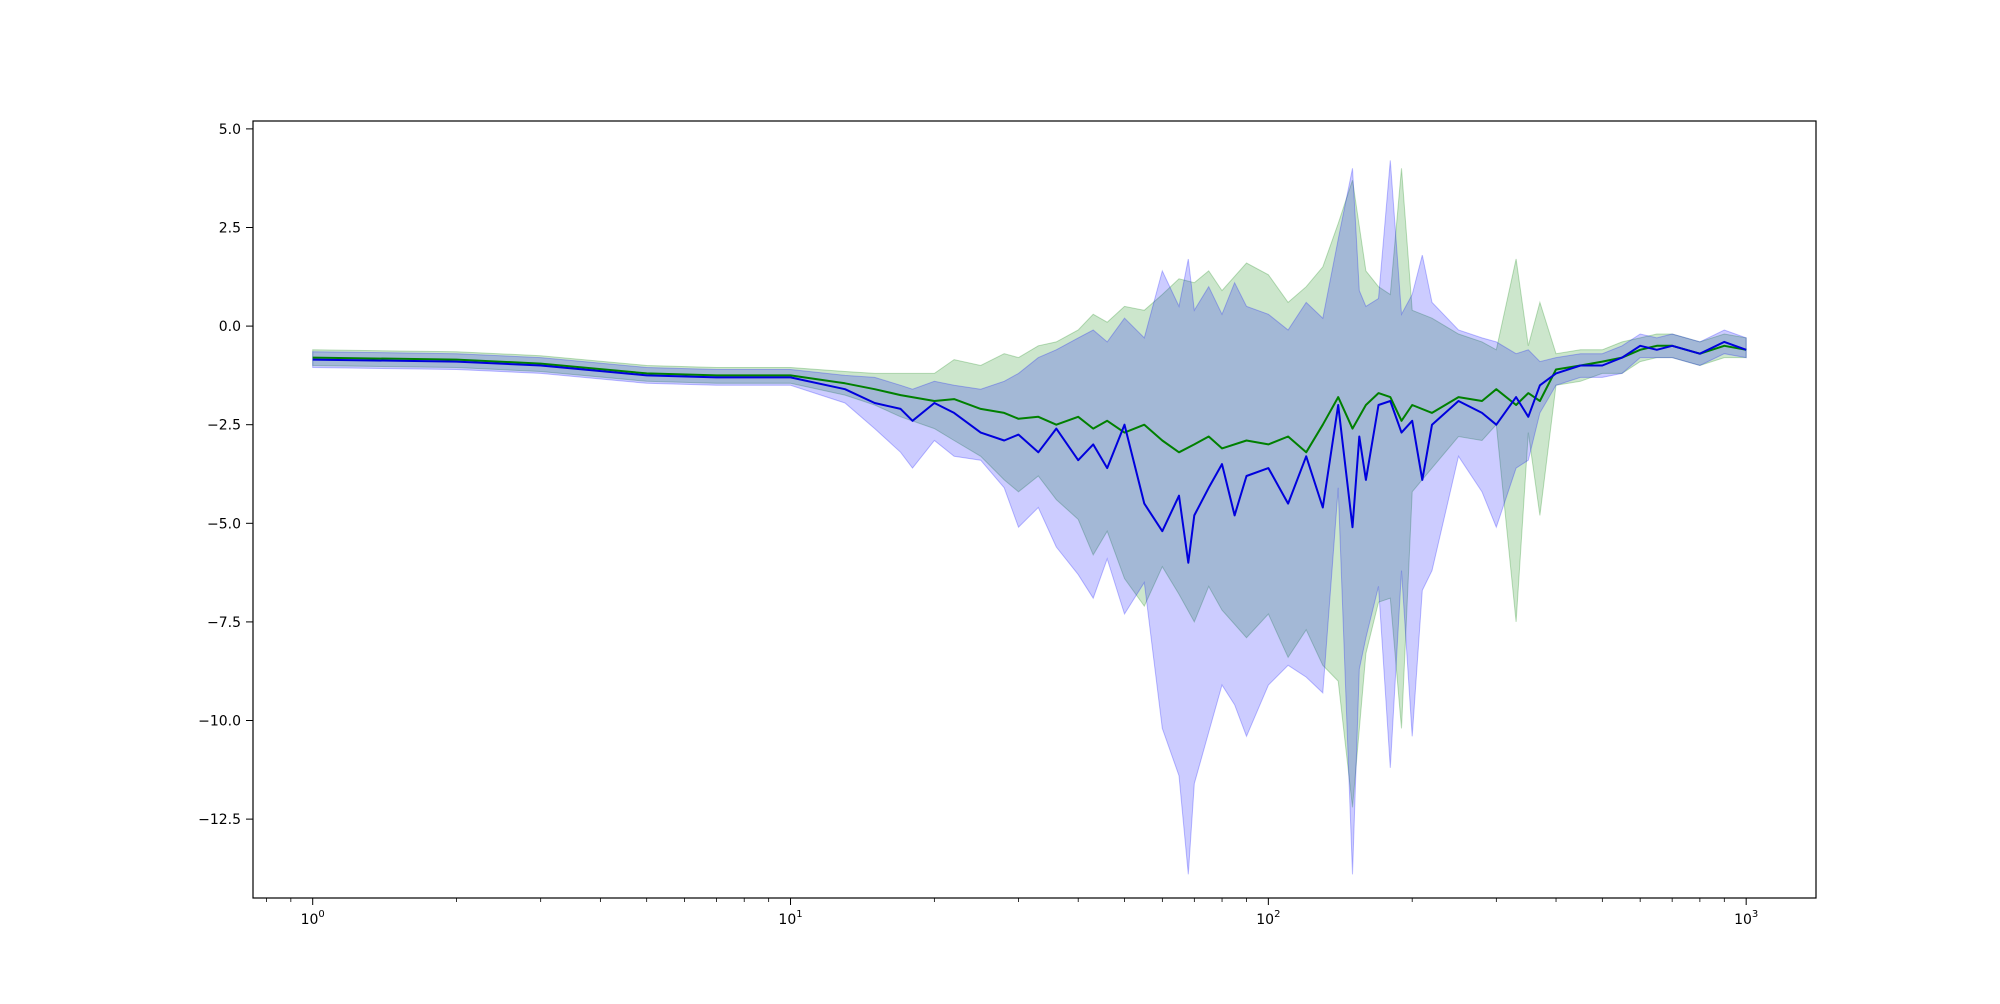 This screenshot has height=1004, width=2000. I want to click on x-tick-label: 10³, so click(1746, 918).